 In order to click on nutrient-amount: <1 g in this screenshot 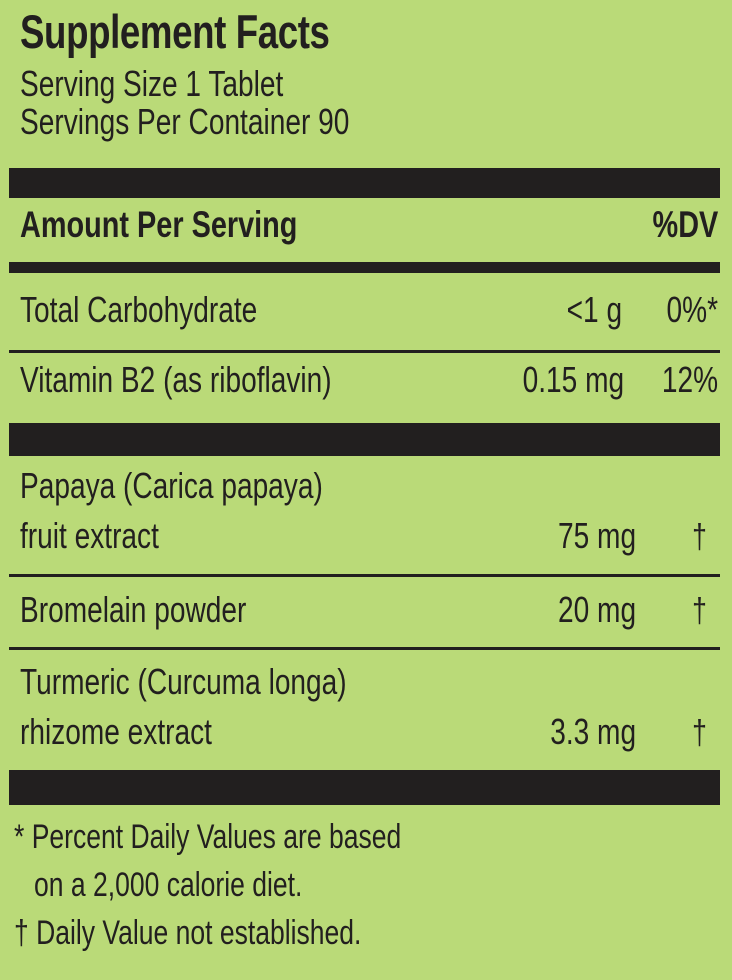, I will do `click(594, 309)`.